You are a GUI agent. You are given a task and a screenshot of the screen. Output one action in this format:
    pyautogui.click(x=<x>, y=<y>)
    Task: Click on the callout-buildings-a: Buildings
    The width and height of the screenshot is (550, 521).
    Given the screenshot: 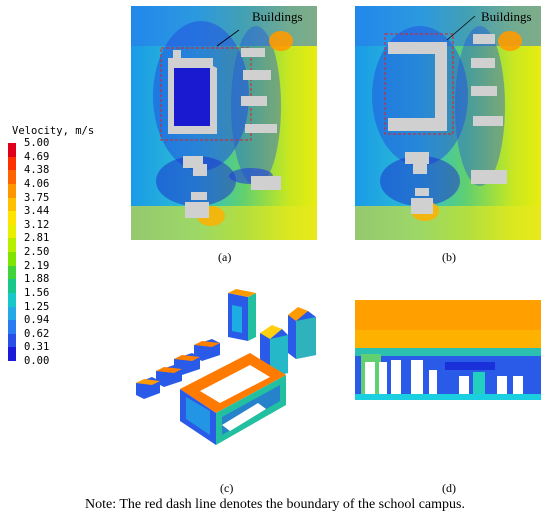 What is the action you would take?
    pyautogui.click(x=277, y=16)
    